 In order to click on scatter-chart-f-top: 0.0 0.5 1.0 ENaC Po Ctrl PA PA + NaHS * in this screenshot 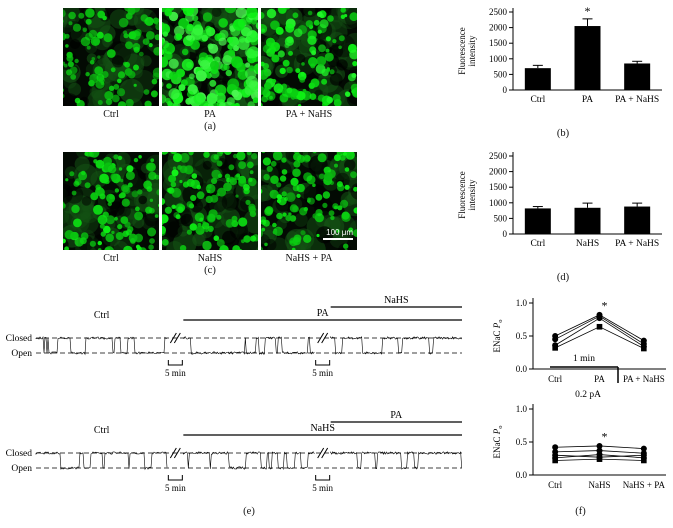, I will do `click(579, 341)`.